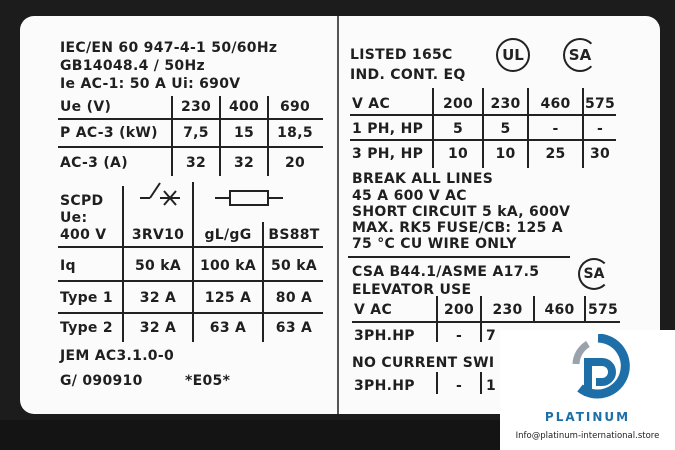 The width and height of the screenshot is (675, 450). I want to click on cell: 230, so click(196, 107).